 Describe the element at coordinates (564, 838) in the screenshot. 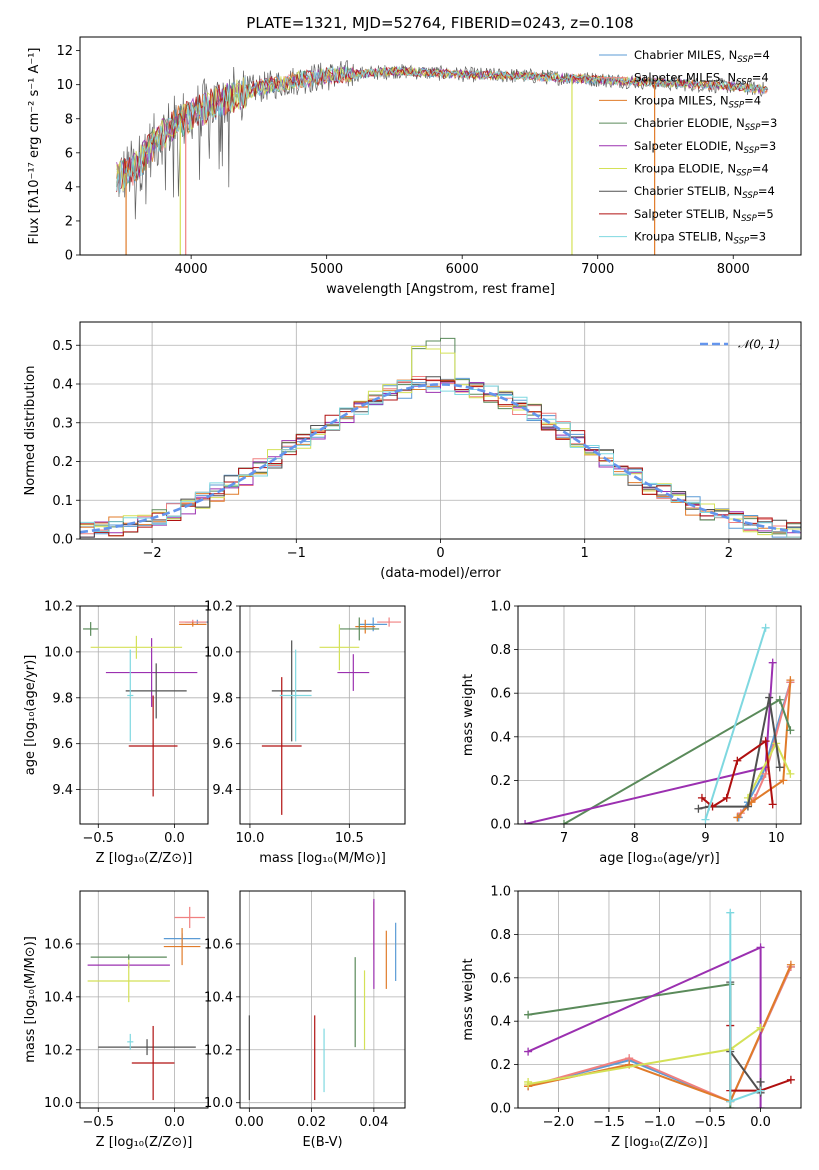

I see `tick-label-x: 7` at that location.